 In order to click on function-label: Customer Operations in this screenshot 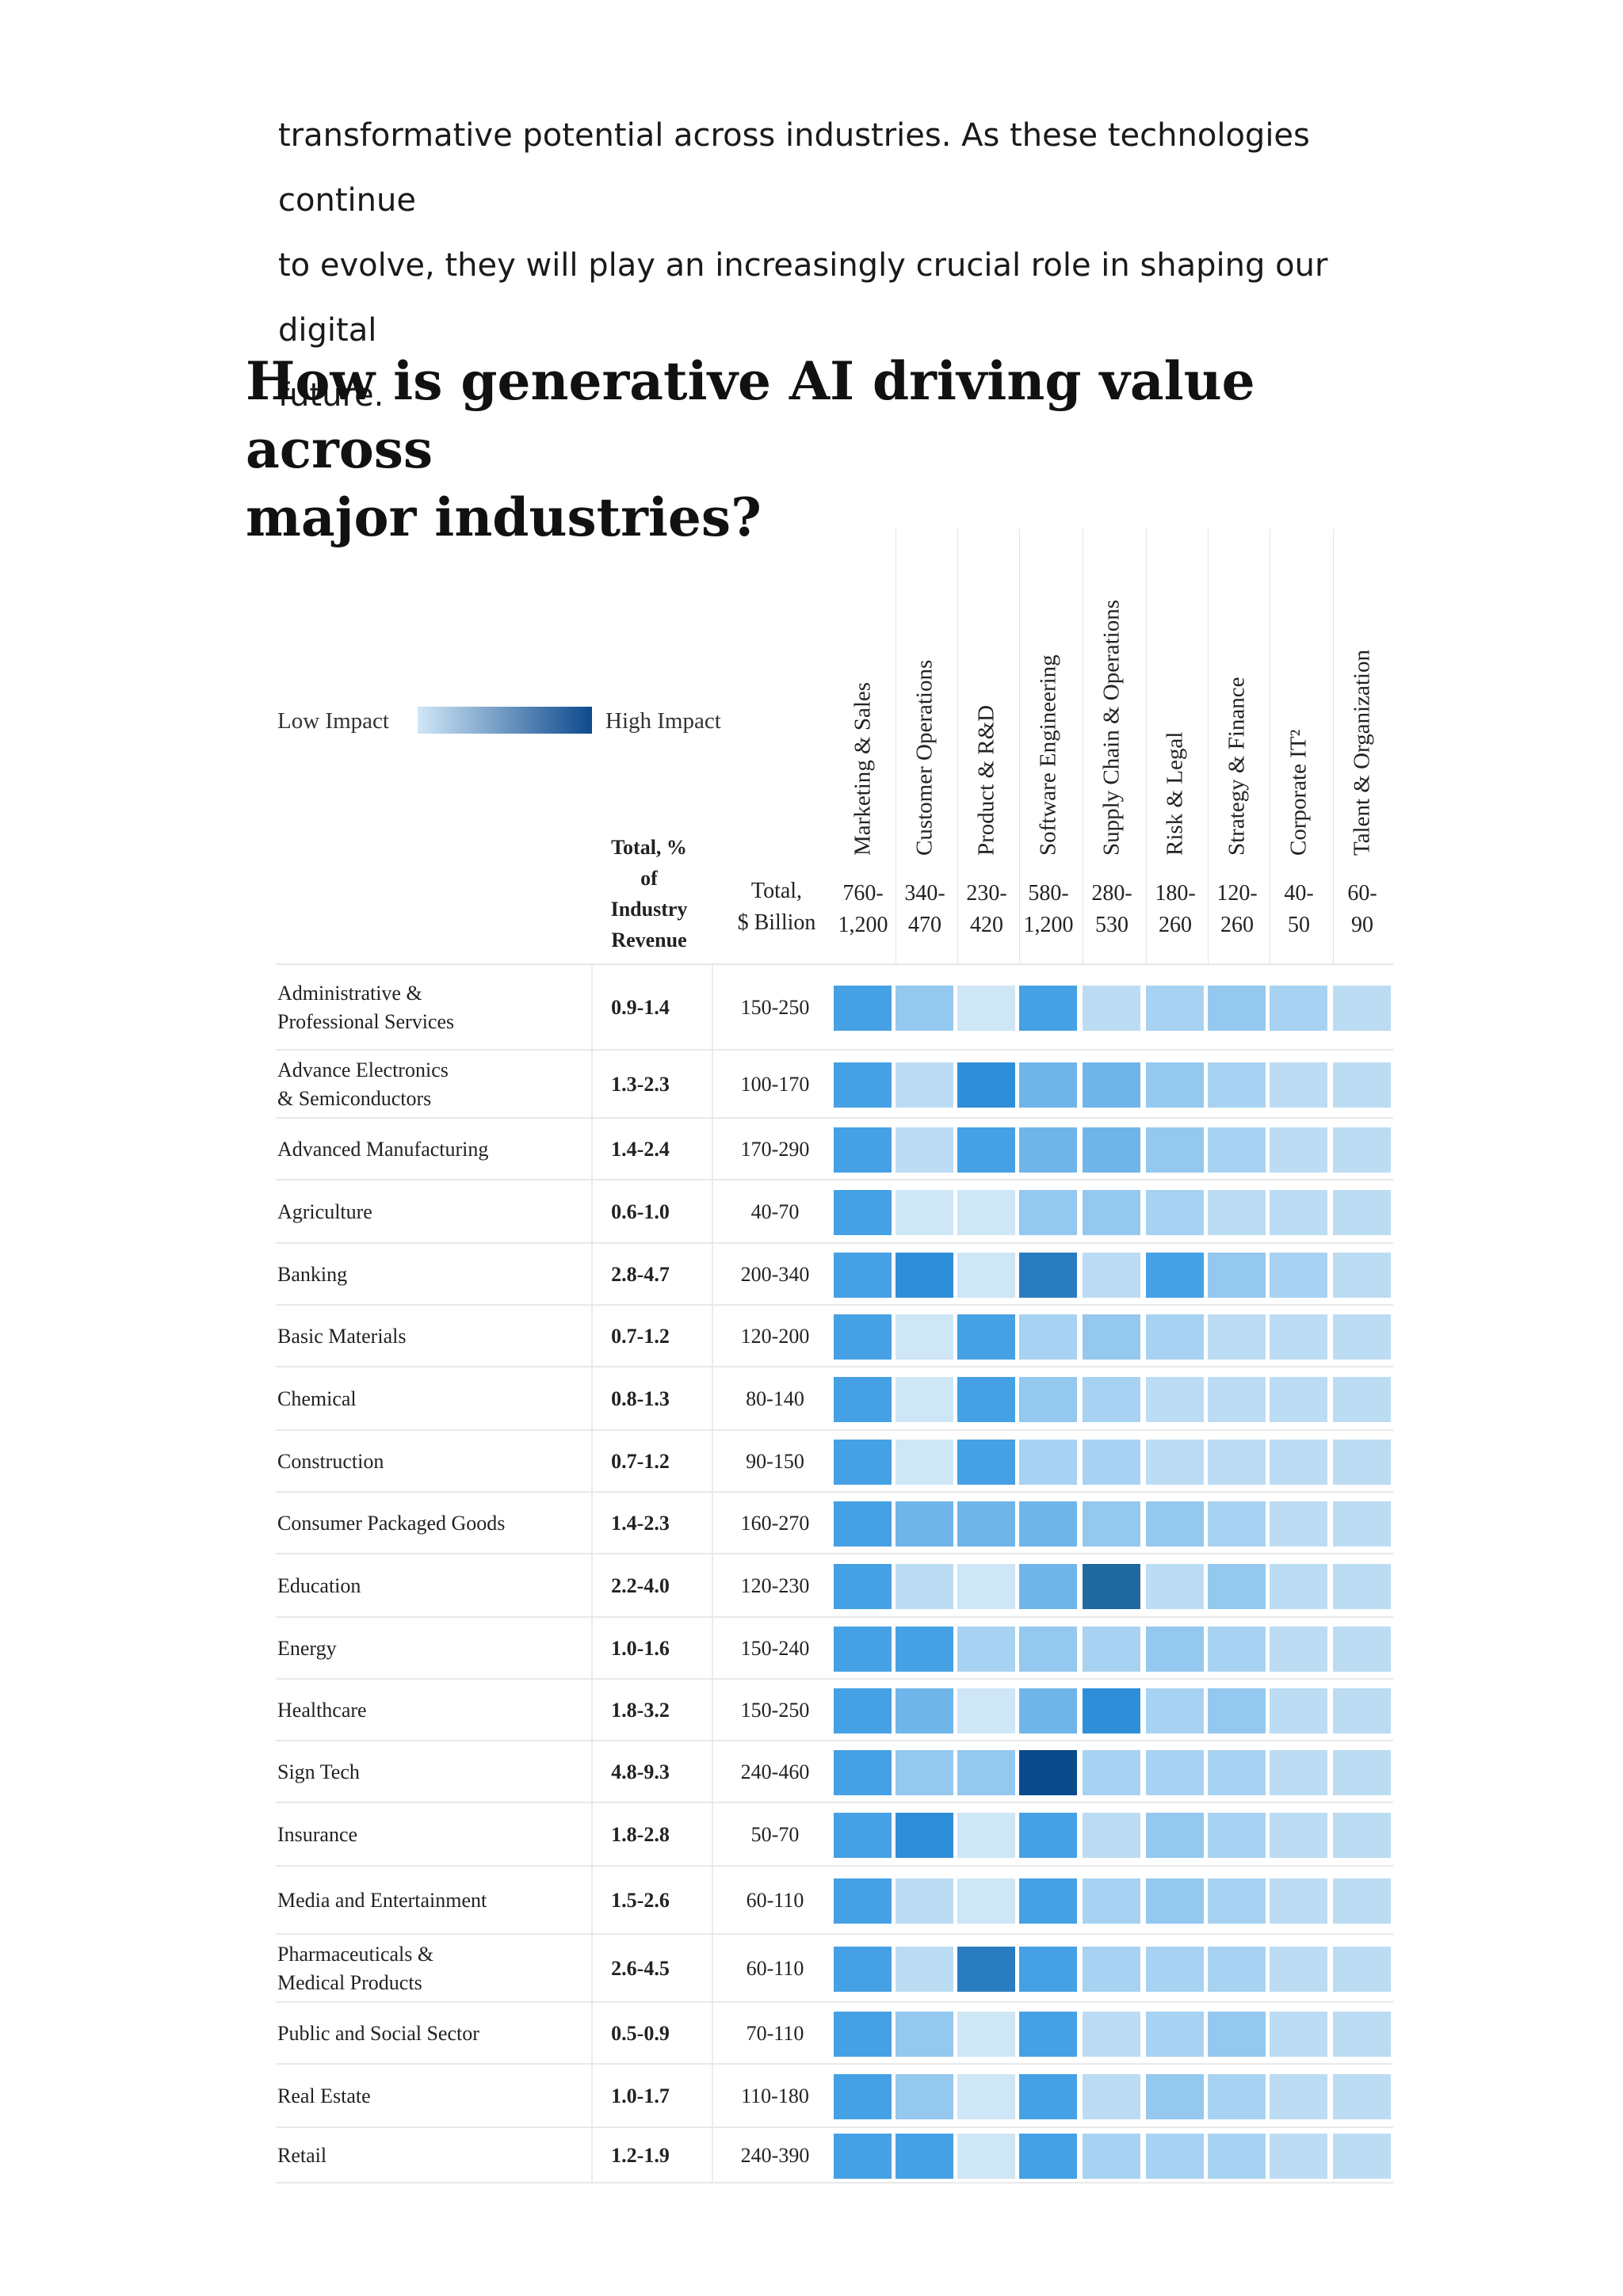, I will do `click(925, 757)`.